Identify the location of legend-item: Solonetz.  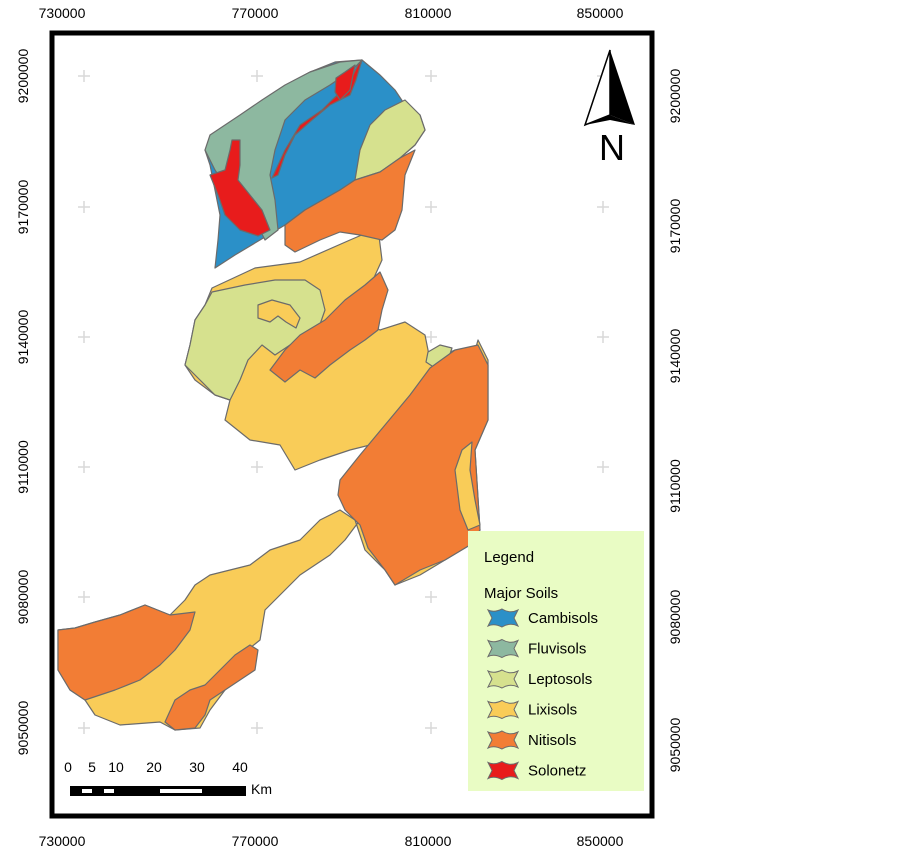
(536, 770).